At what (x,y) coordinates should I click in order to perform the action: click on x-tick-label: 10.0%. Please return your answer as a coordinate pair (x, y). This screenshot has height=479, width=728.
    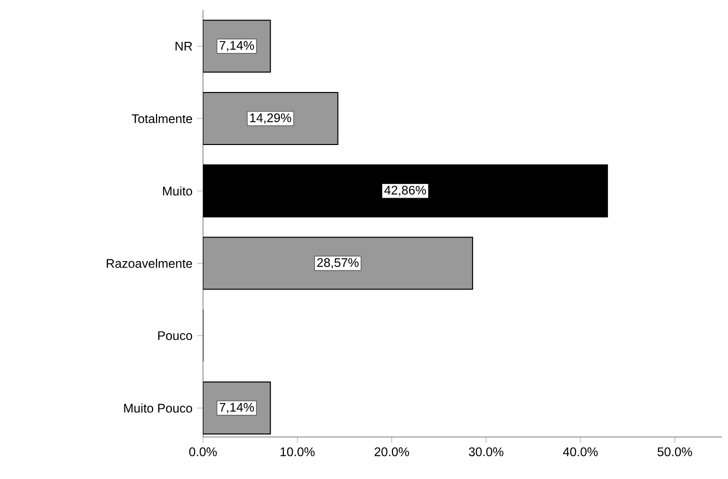
    Looking at the image, I should click on (297, 451).